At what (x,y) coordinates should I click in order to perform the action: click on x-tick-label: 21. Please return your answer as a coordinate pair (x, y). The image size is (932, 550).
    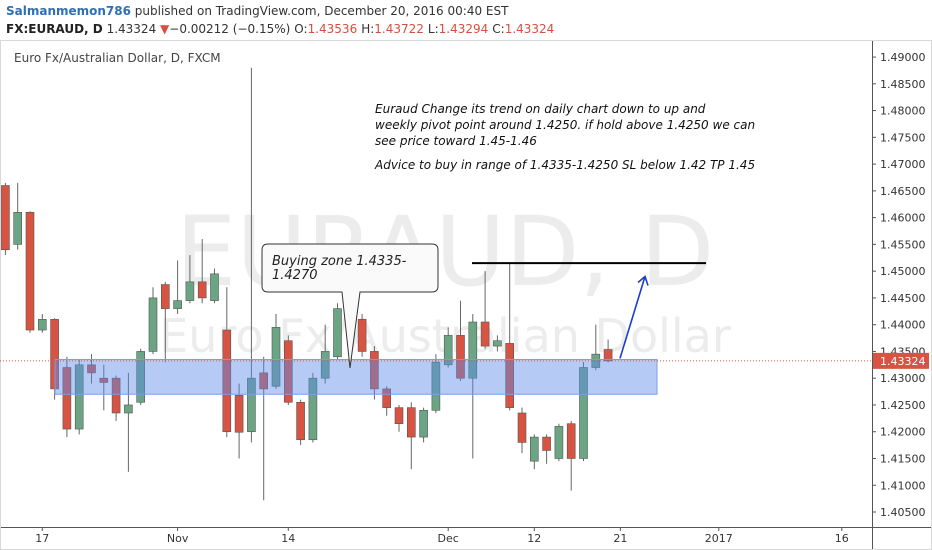
    Looking at the image, I should click on (620, 538).